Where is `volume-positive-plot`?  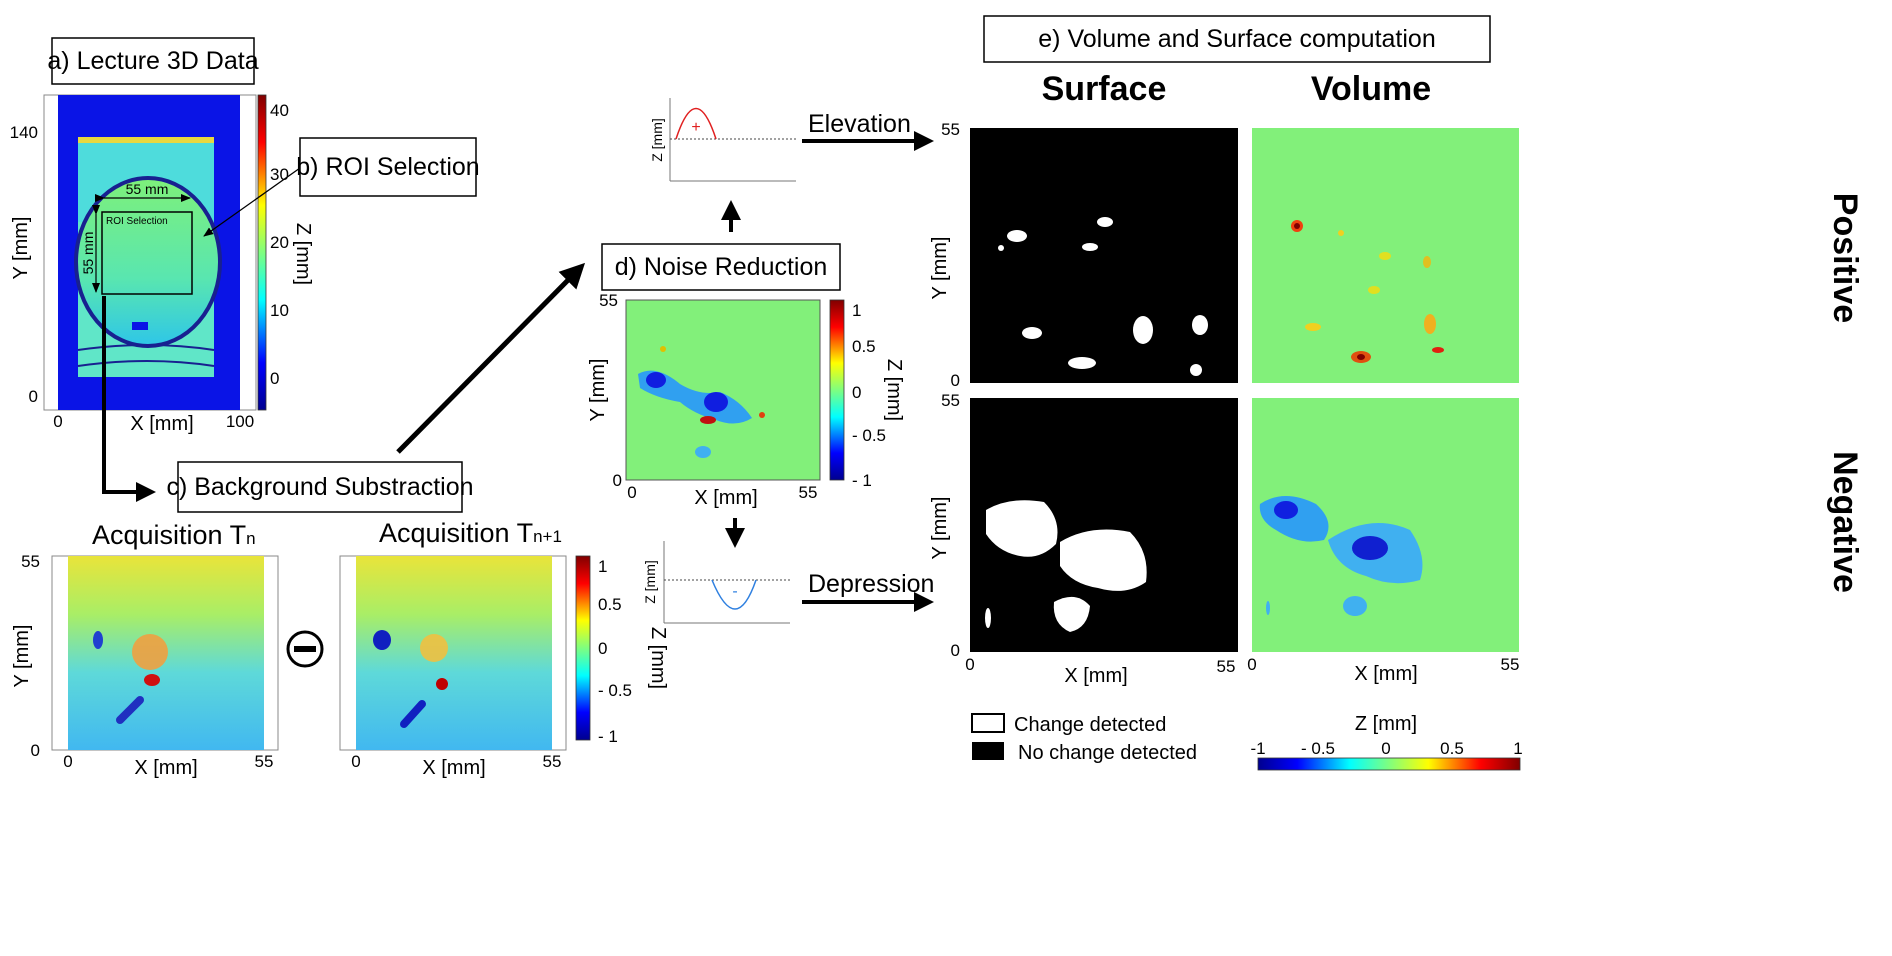 volume-positive-plot is located at coordinates (1385, 272).